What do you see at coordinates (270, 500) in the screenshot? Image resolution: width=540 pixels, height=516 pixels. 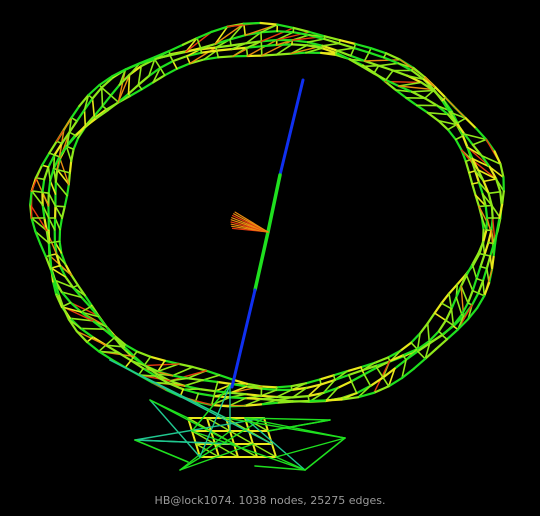 I see `graph-caption: HB@lock1074. 1038 nodes, 25275 edges.` at bounding box center [270, 500].